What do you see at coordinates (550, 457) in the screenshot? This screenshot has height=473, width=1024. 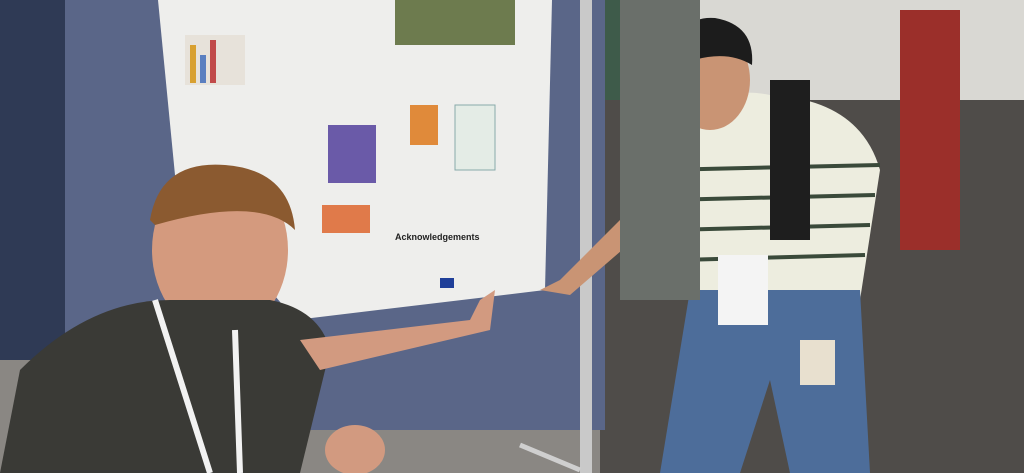 I see `board-foot` at bounding box center [550, 457].